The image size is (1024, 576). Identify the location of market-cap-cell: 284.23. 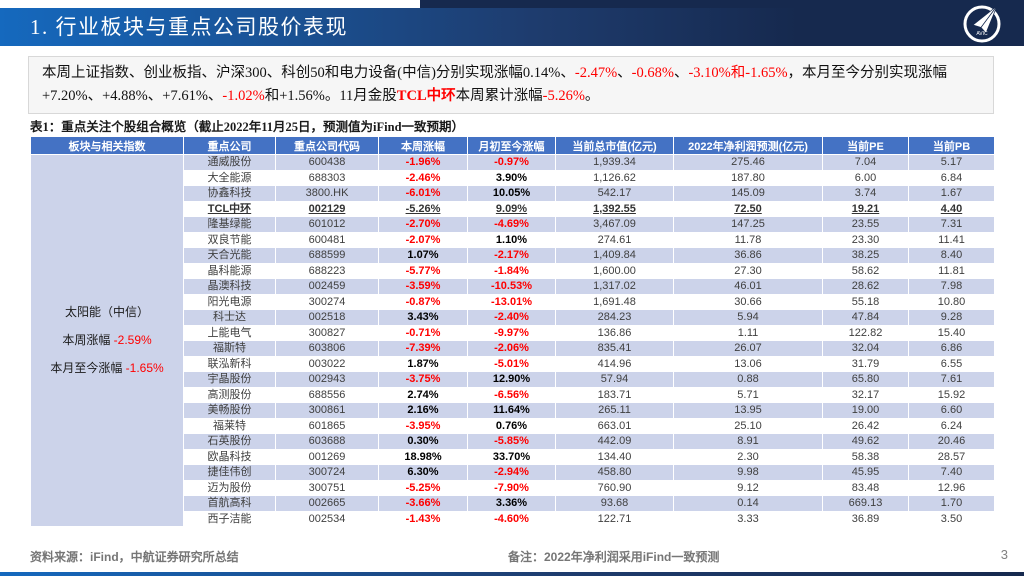
(614, 317).